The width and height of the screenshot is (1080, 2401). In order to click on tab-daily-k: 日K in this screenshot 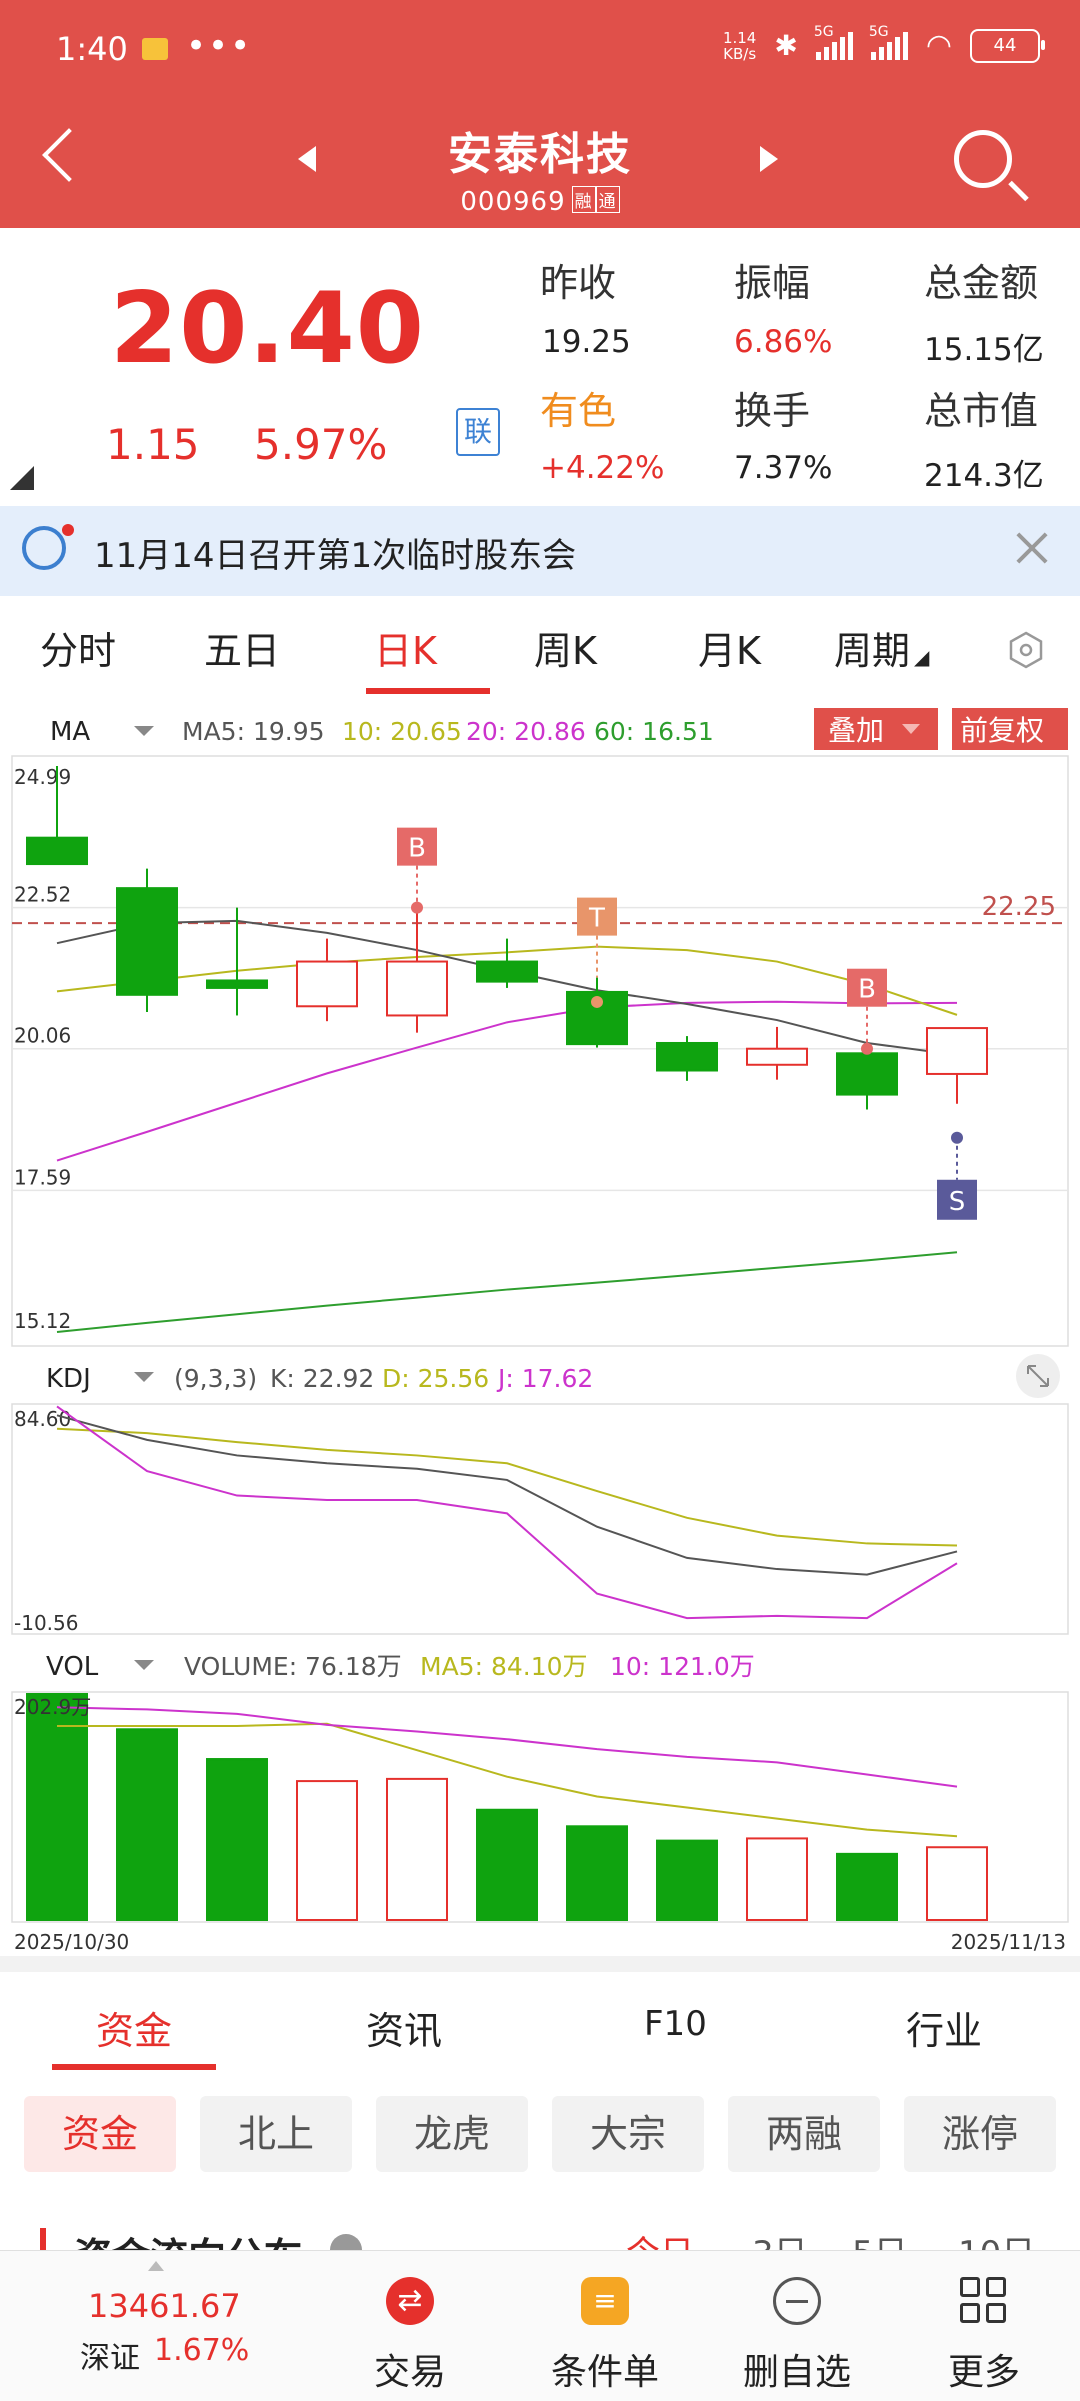, I will do `click(405, 651)`.